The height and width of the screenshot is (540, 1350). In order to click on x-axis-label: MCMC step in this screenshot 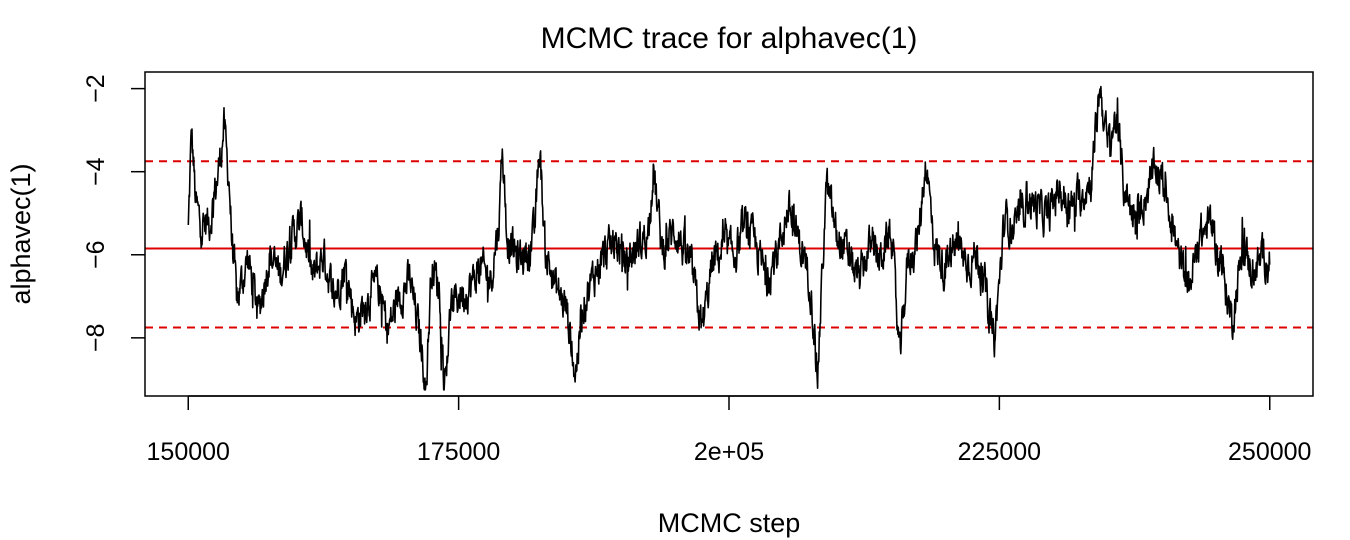, I will do `click(729, 523)`.